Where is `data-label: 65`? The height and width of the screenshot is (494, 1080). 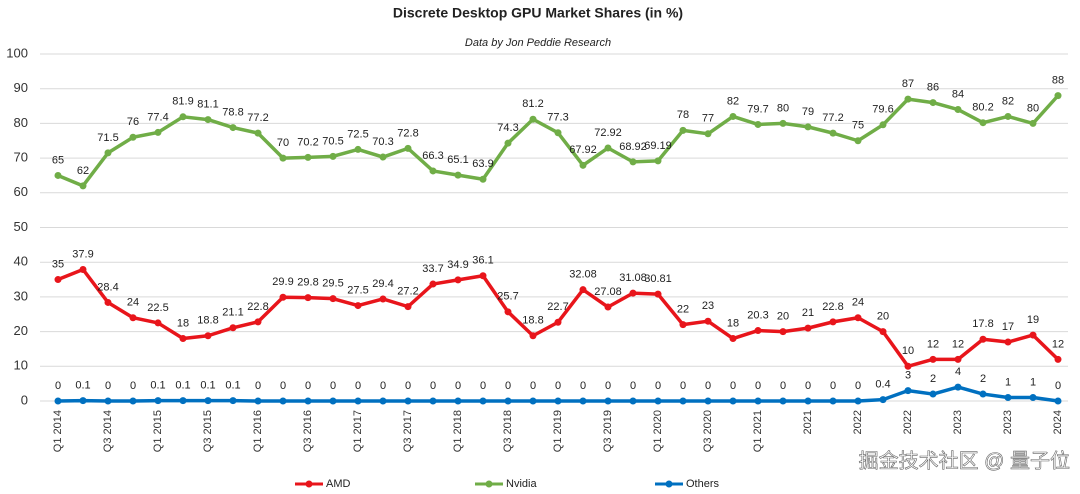 data-label: 65 is located at coordinates (58, 160).